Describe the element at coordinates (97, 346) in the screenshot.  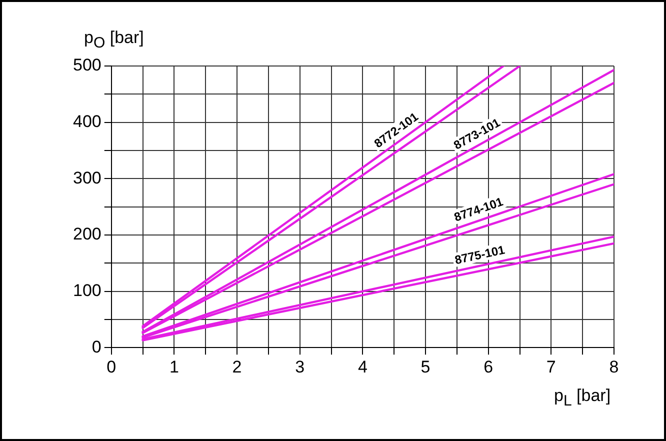
I see `y-tick-label: 0` at that location.